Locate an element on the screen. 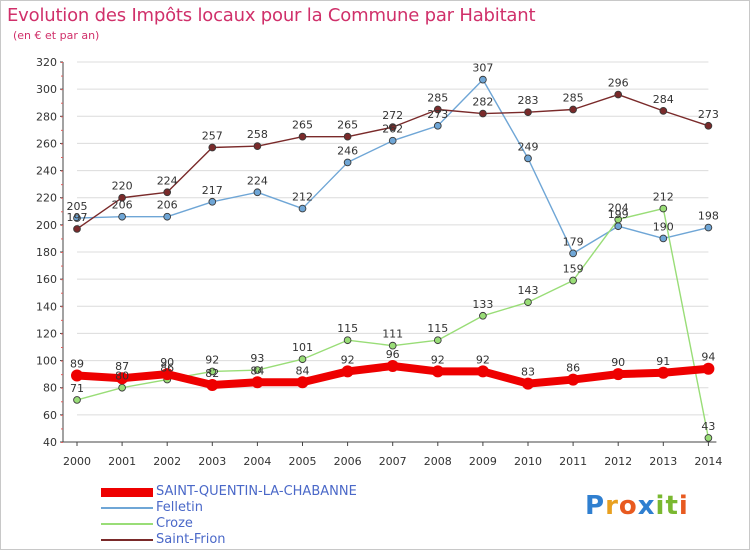 The height and width of the screenshot is (550, 750). x-tick-label: 2002 is located at coordinates (167, 461).